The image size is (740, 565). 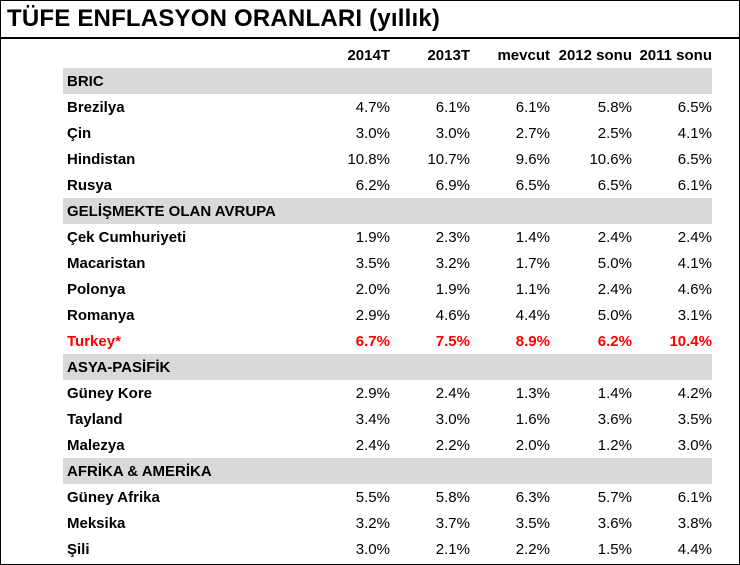 I want to click on value-cell: 10.4%, so click(x=690, y=341).